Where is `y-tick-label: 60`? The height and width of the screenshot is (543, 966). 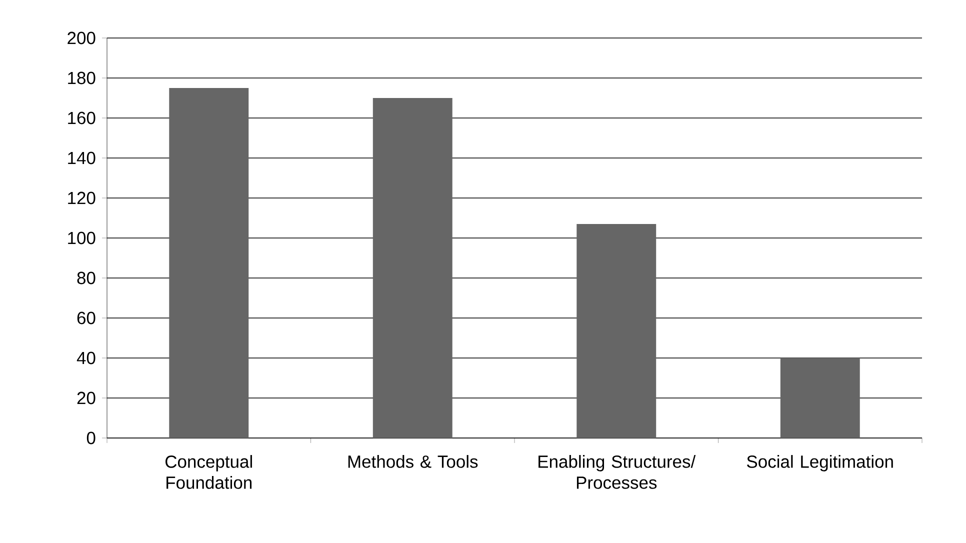
y-tick-label: 60 is located at coordinates (86, 318).